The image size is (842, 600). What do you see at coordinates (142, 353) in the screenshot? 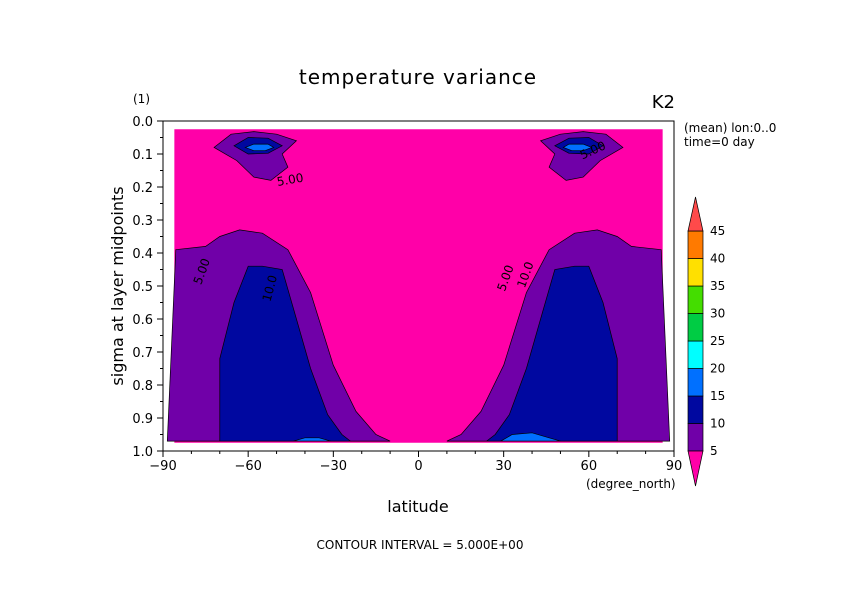
I see `y-tick-label: 0.7` at bounding box center [142, 353].